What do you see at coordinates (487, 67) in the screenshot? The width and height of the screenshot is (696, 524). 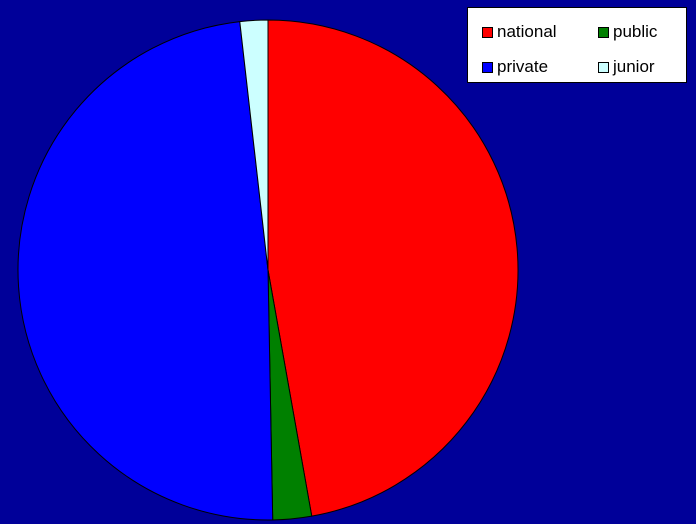 I see `legend-swatch-private` at bounding box center [487, 67].